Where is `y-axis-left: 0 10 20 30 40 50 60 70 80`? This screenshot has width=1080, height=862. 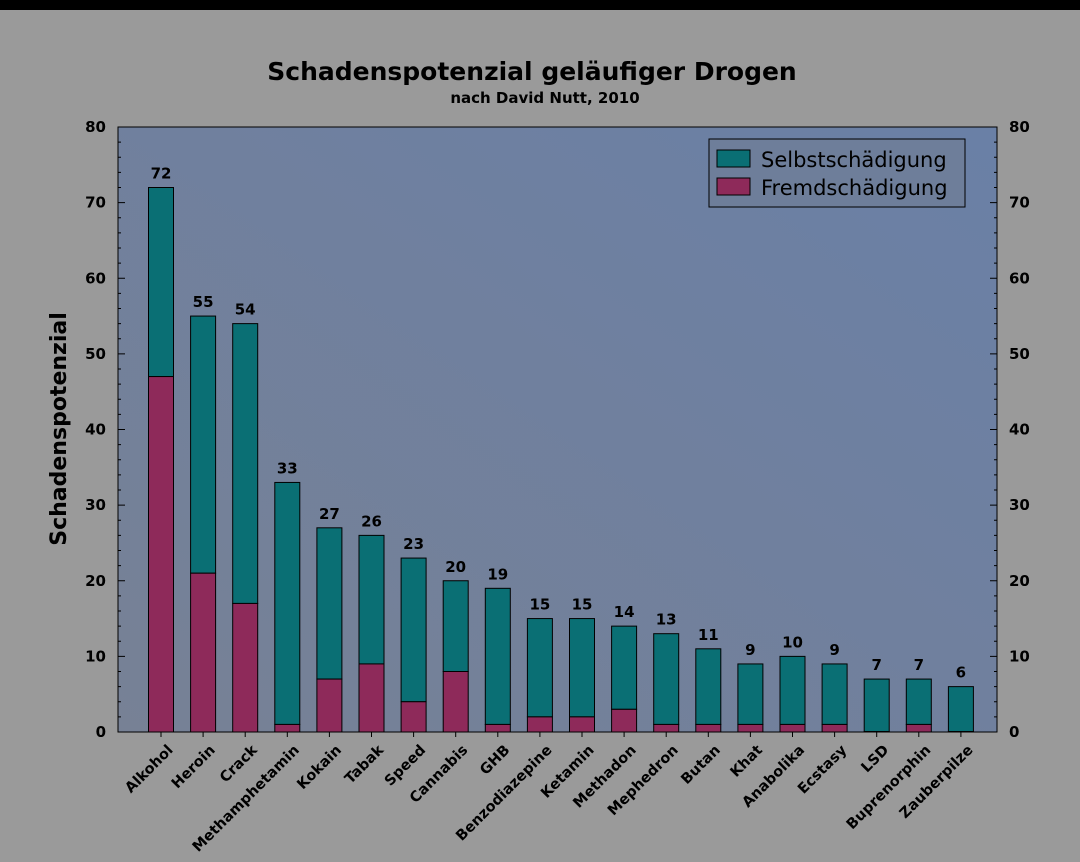 y-axis-left: 0 10 20 30 40 50 60 70 80 is located at coordinates (105, 429).